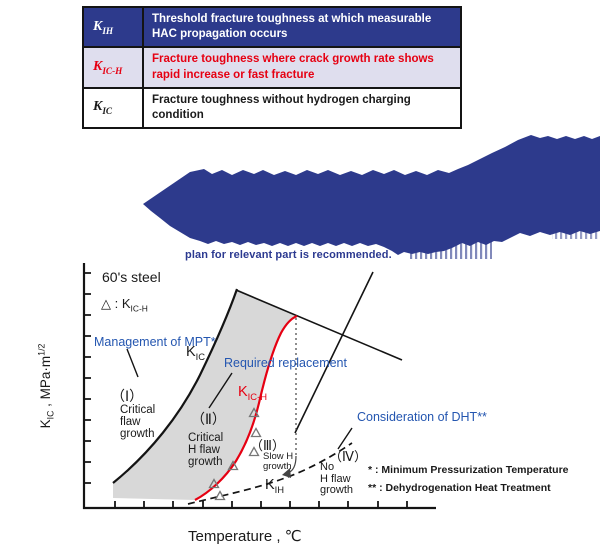 The height and width of the screenshot is (558, 600). Describe the element at coordinates (275, 486) in the screenshot. I see `kih-curve-label: KIH` at that location.